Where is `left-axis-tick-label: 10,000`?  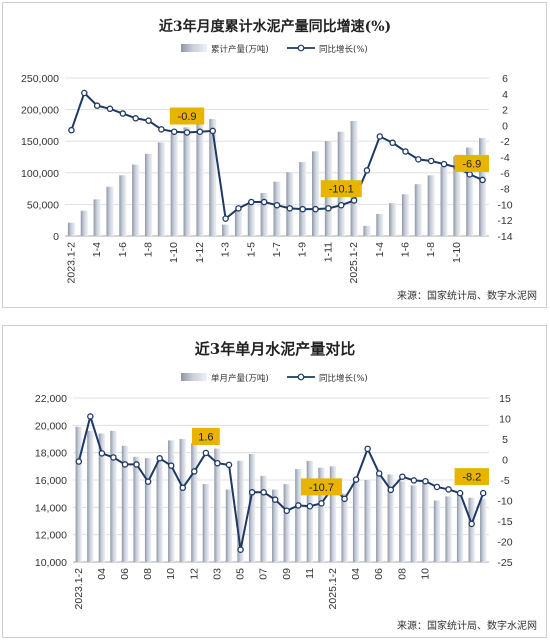 left-axis-tick-label: 10,000 is located at coordinates (51, 563).